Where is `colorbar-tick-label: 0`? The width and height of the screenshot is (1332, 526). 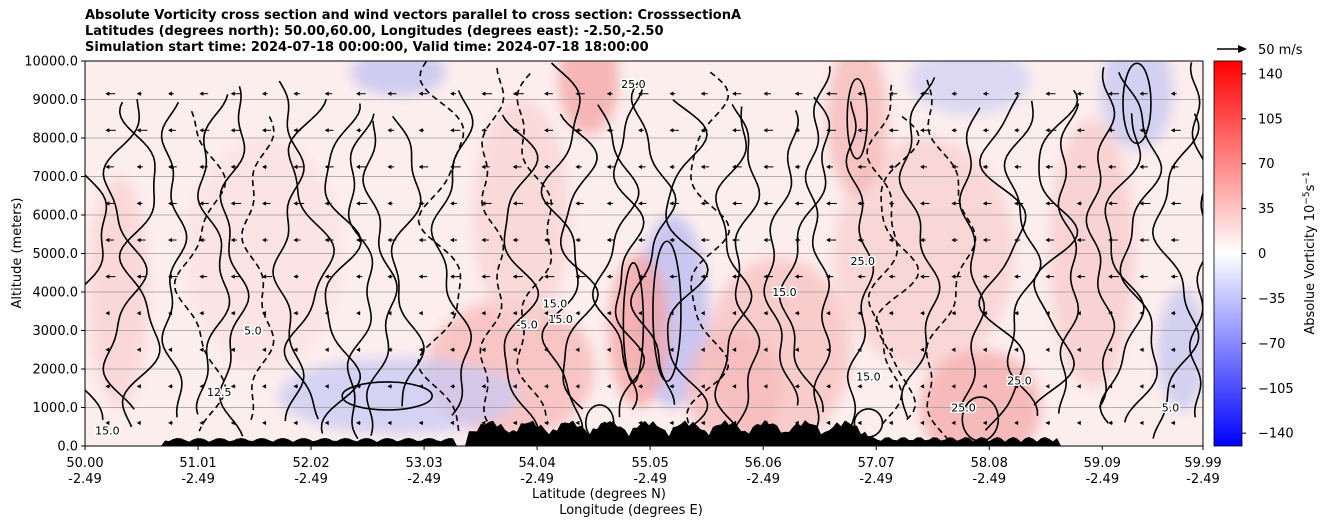 colorbar-tick-label: 0 is located at coordinates (1262, 254).